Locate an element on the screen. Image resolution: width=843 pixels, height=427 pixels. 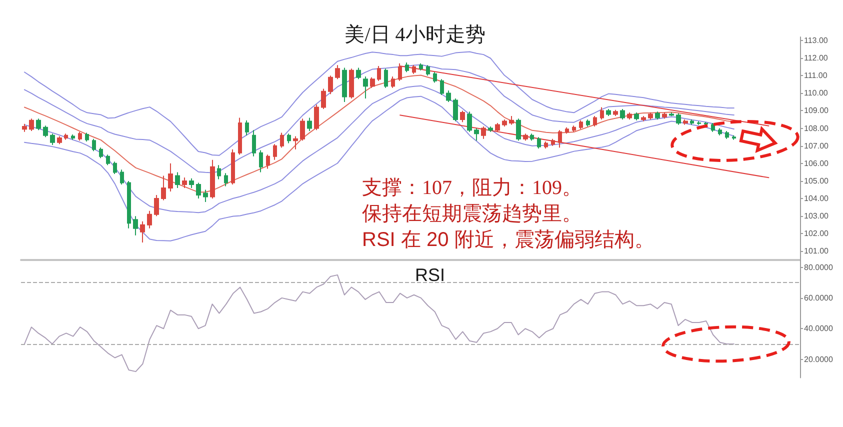
y-tick-label: 105.00 is located at coordinates (817, 181).